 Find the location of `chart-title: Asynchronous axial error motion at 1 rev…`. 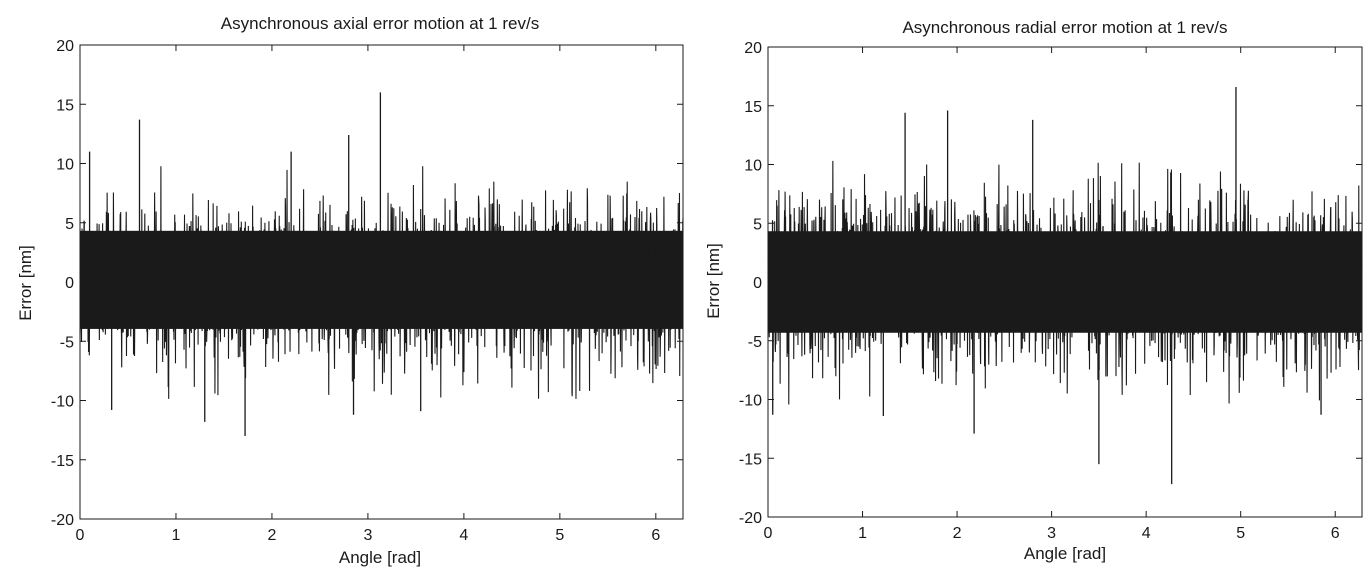

chart-title: Asynchronous axial error motion at 1 rev… is located at coordinates (380, 23).